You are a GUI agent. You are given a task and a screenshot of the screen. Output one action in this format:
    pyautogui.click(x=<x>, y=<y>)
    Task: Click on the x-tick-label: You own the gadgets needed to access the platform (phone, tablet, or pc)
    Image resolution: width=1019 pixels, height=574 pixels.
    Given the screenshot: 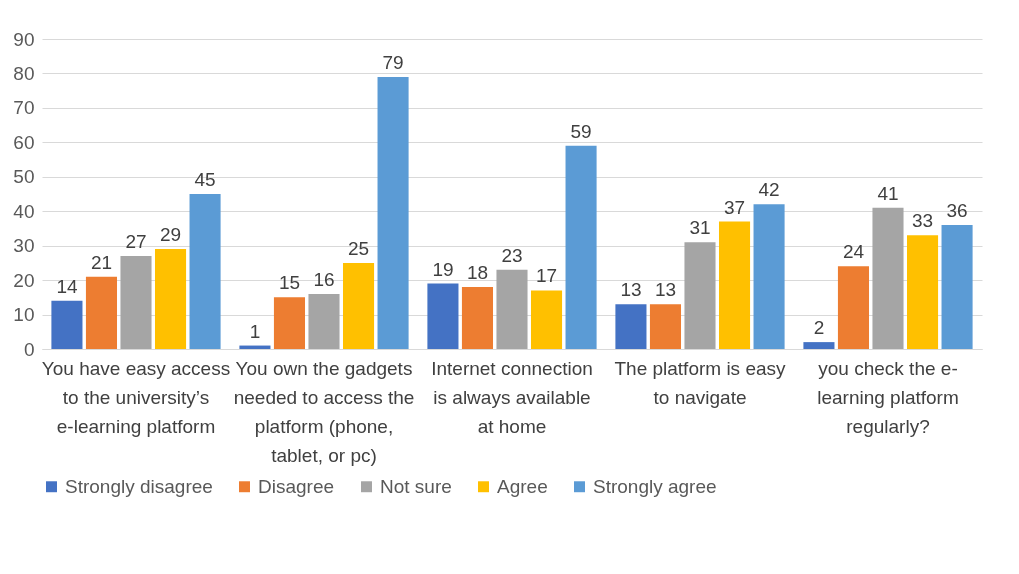 What is the action you would take?
    pyautogui.click(x=324, y=411)
    